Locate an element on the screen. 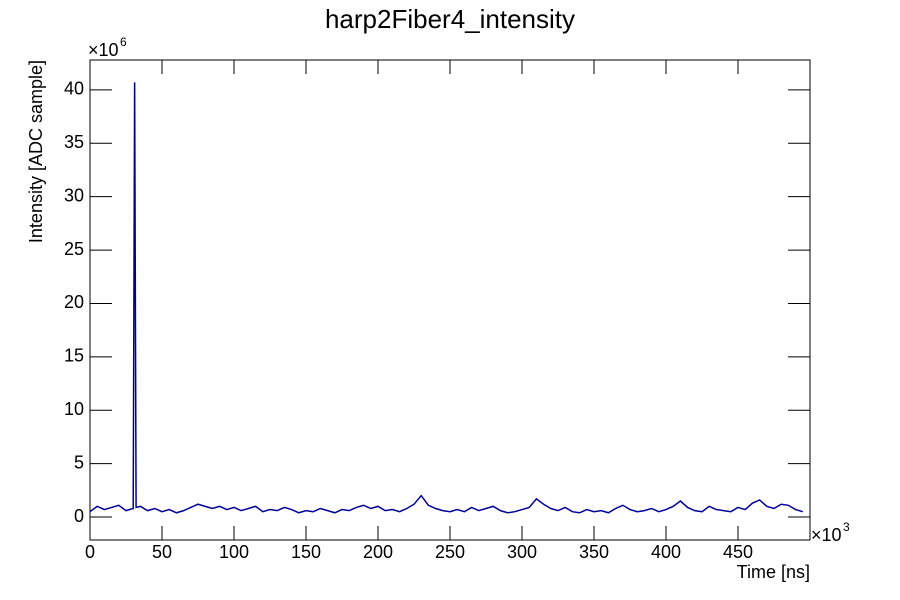 The image size is (900, 600). y-axis-label: Intensity [ADC sample] is located at coordinates (36, 151).